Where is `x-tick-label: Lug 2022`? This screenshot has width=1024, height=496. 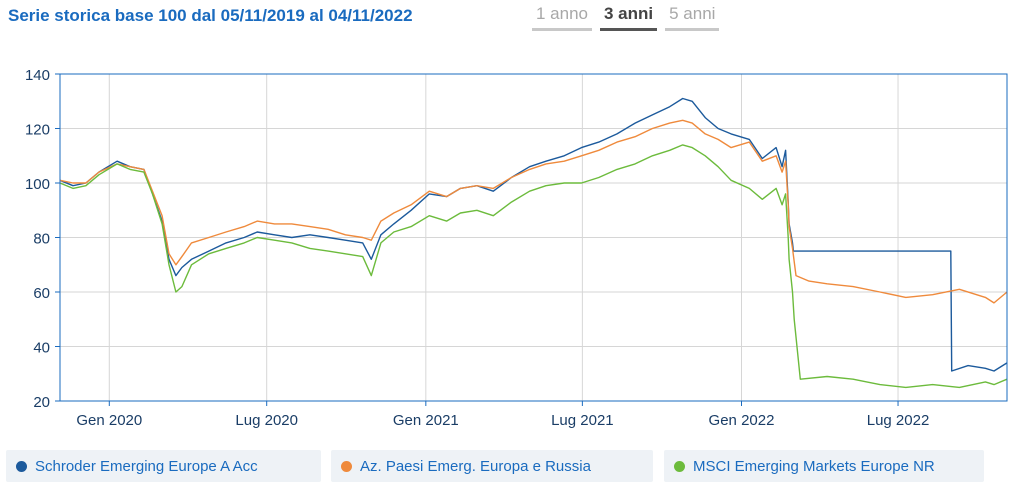 x-tick-label: Lug 2022 is located at coordinates (898, 420).